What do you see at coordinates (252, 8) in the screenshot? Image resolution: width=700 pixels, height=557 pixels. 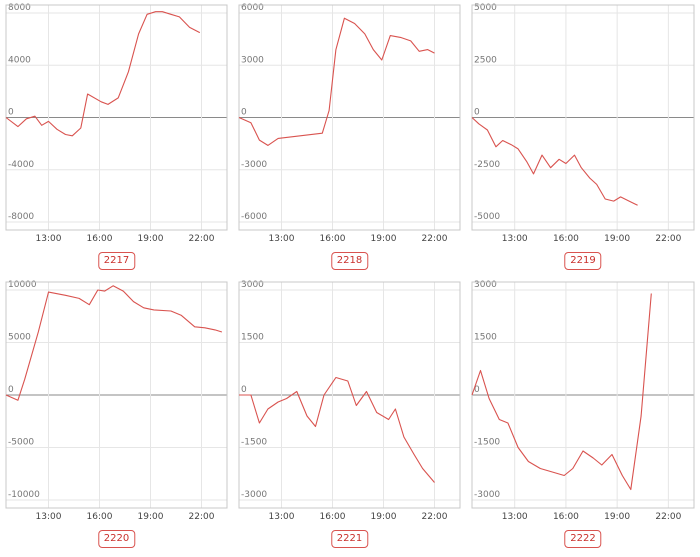 I see `y-tick-label: 6000` at bounding box center [252, 8].